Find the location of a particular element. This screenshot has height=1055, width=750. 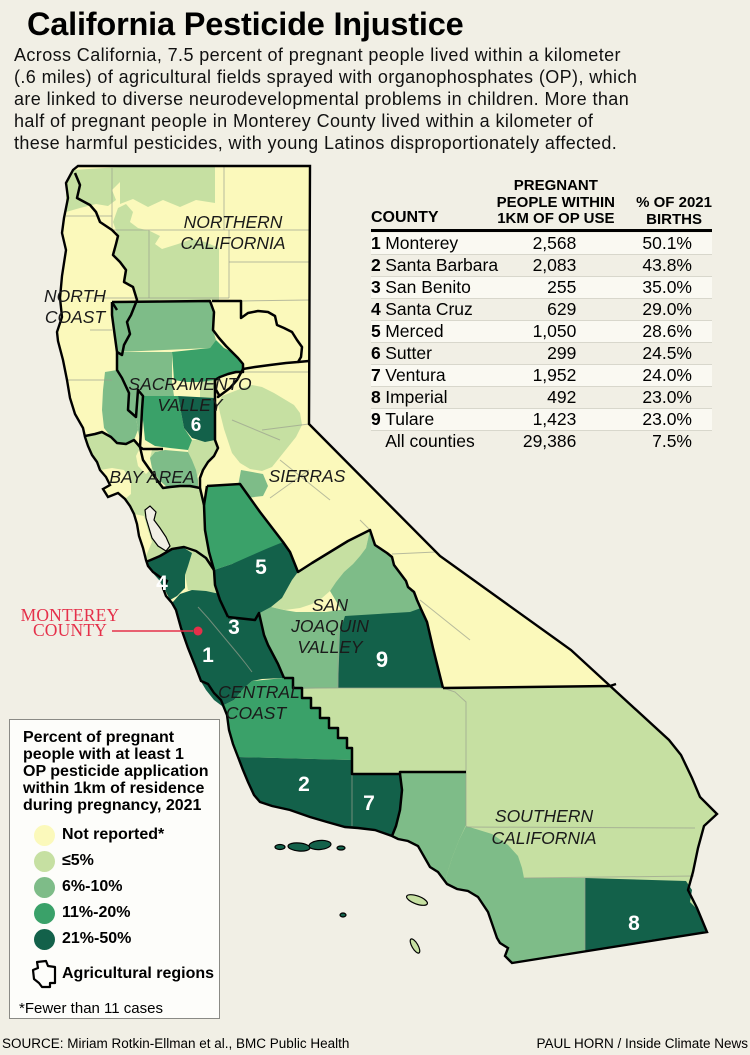

svg-text: 4 is located at coordinates (162, 583).